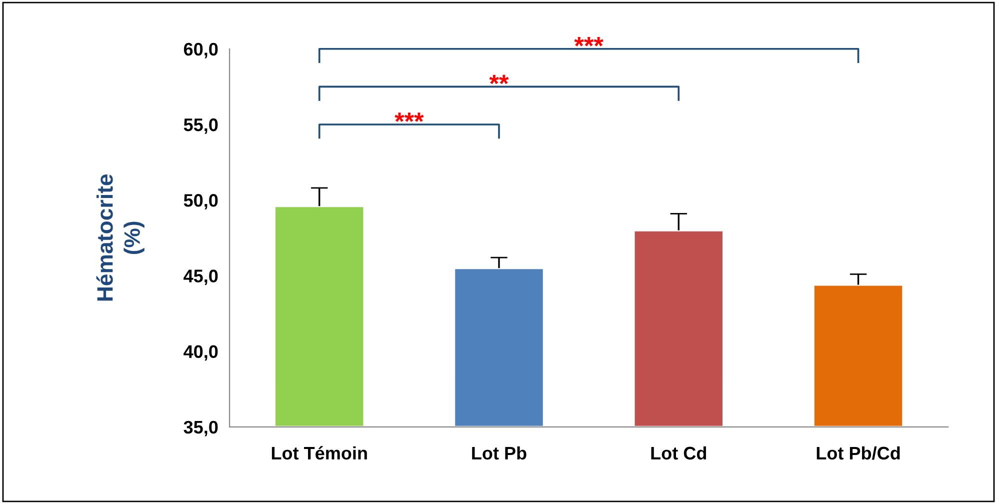 This screenshot has width=998, height=504. Describe the element at coordinates (499, 79) in the screenshot. I see `annotation: **` at that location.